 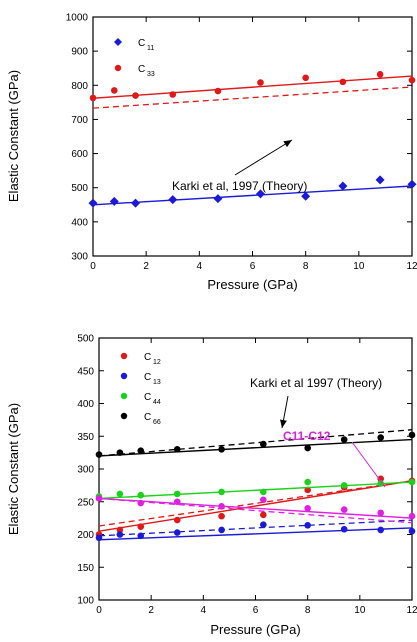 I want to click on x-tick-label: 6, so click(x=256, y=610).